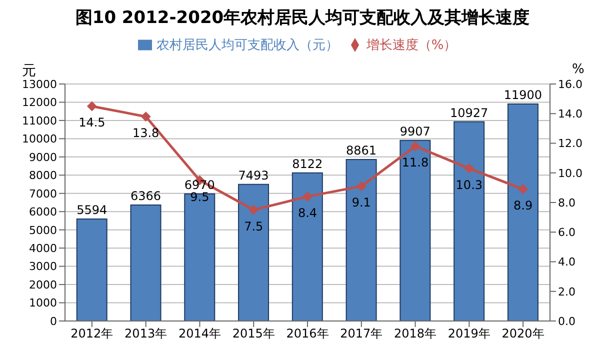  I want to click on y-tick-label: 7000, so click(43, 193).